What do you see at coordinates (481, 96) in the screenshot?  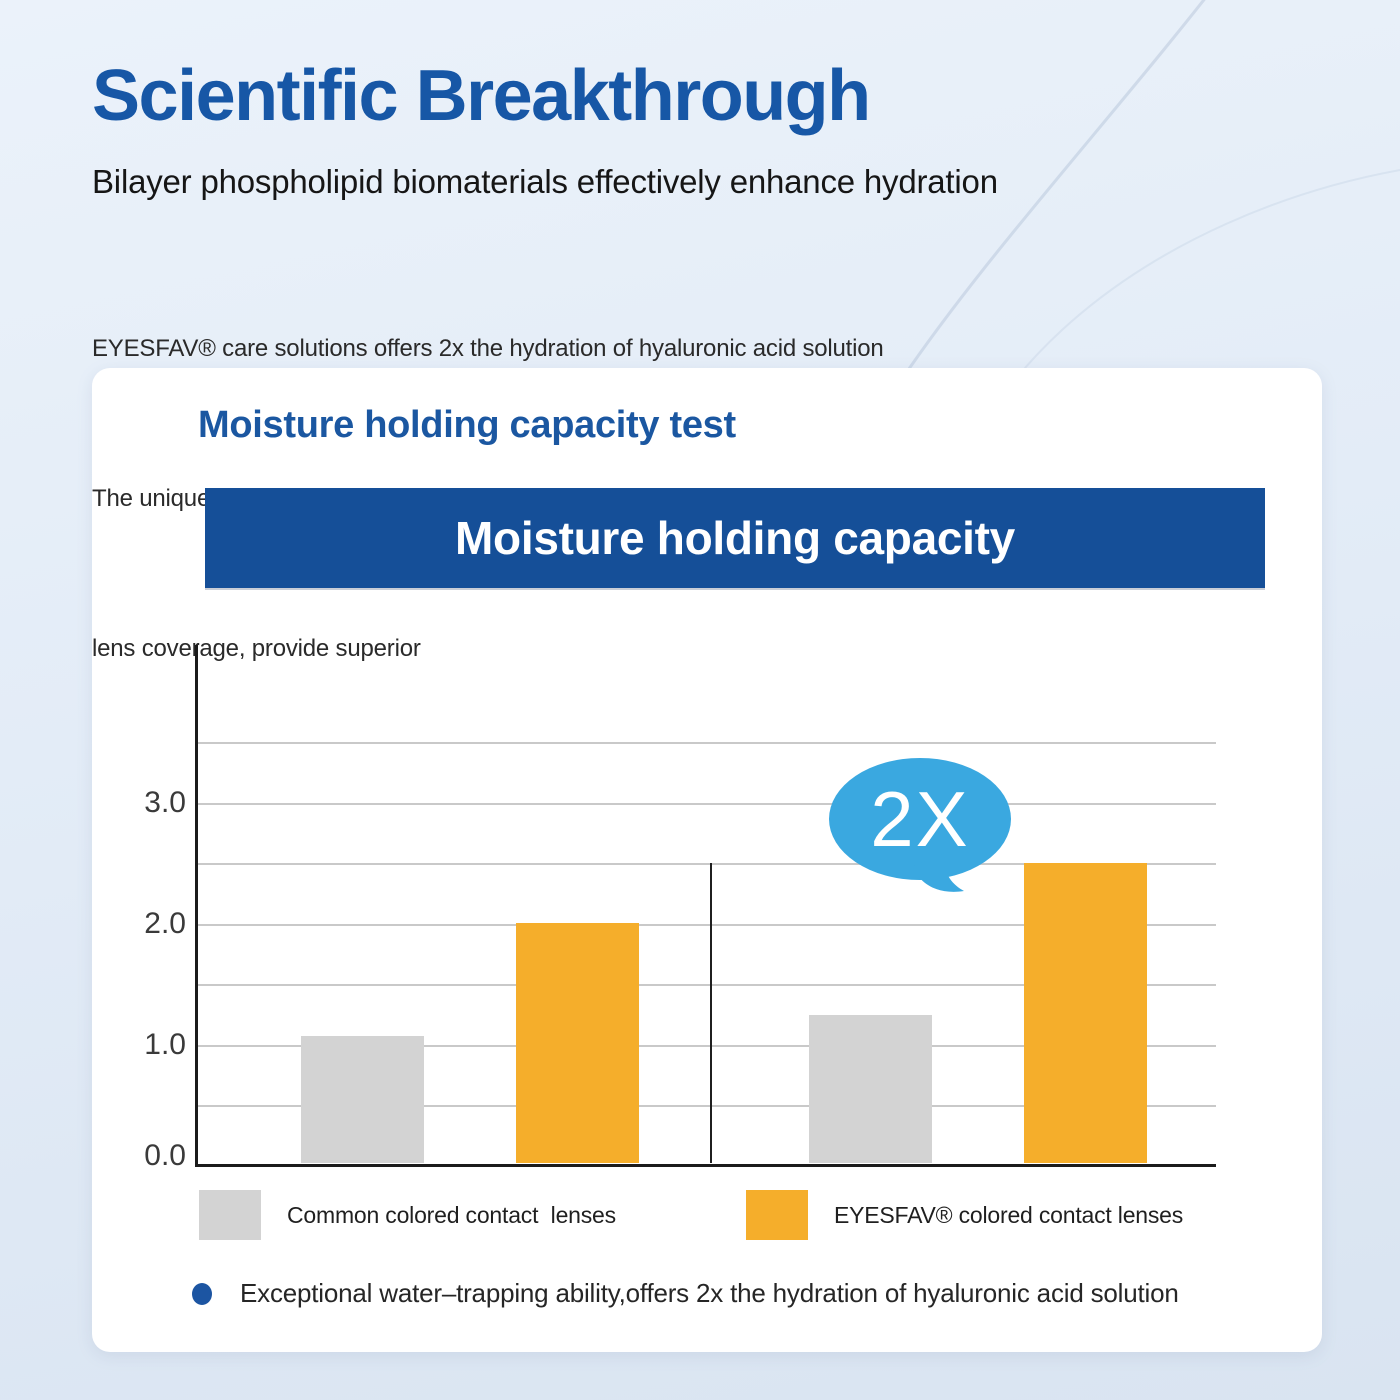 I see `page-title: Scientific Breakthrough` at bounding box center [481, 96].